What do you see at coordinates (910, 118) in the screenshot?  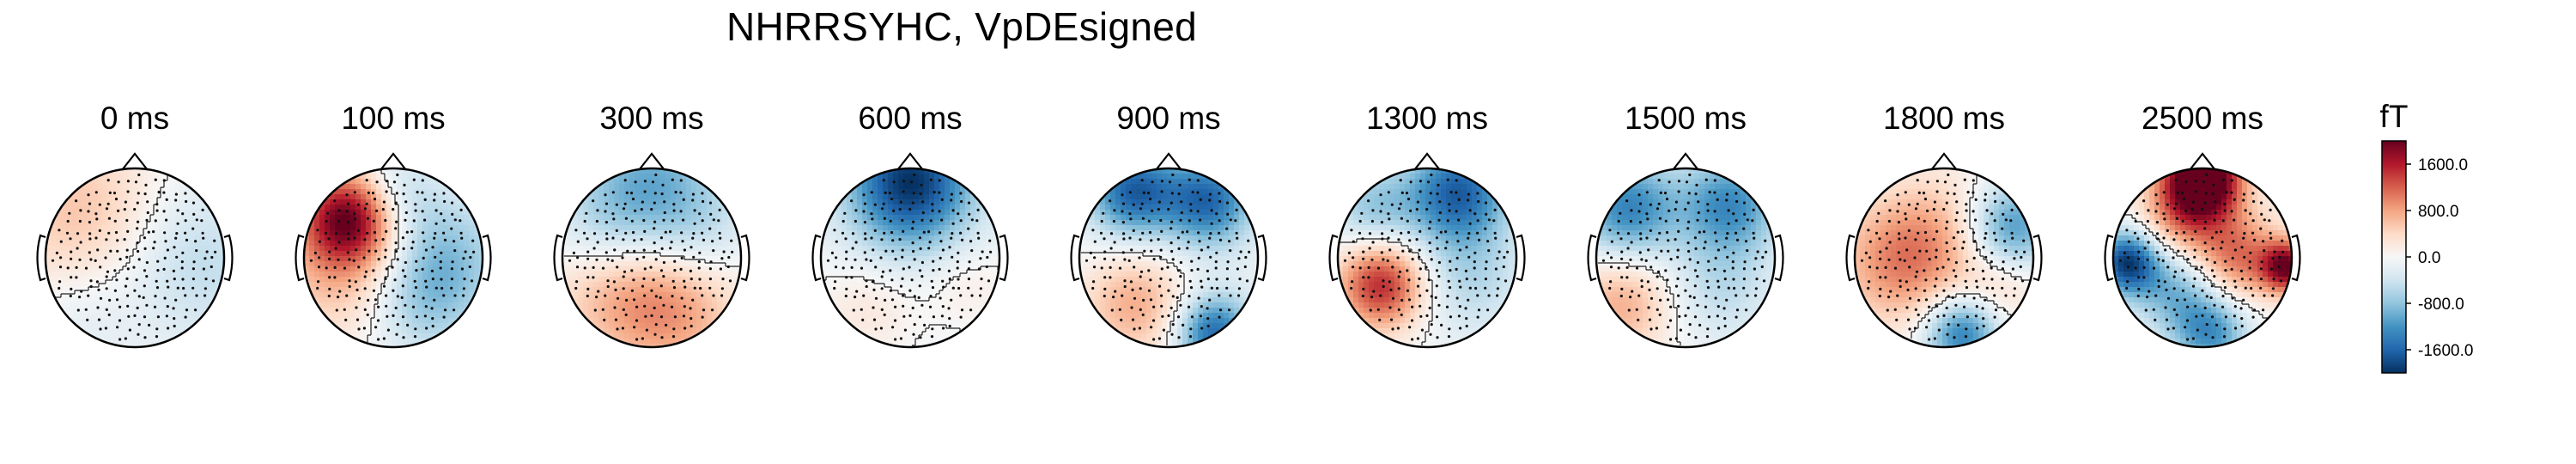 I see `panel-time-label: 600 ms` at bounding box center [910, 118].